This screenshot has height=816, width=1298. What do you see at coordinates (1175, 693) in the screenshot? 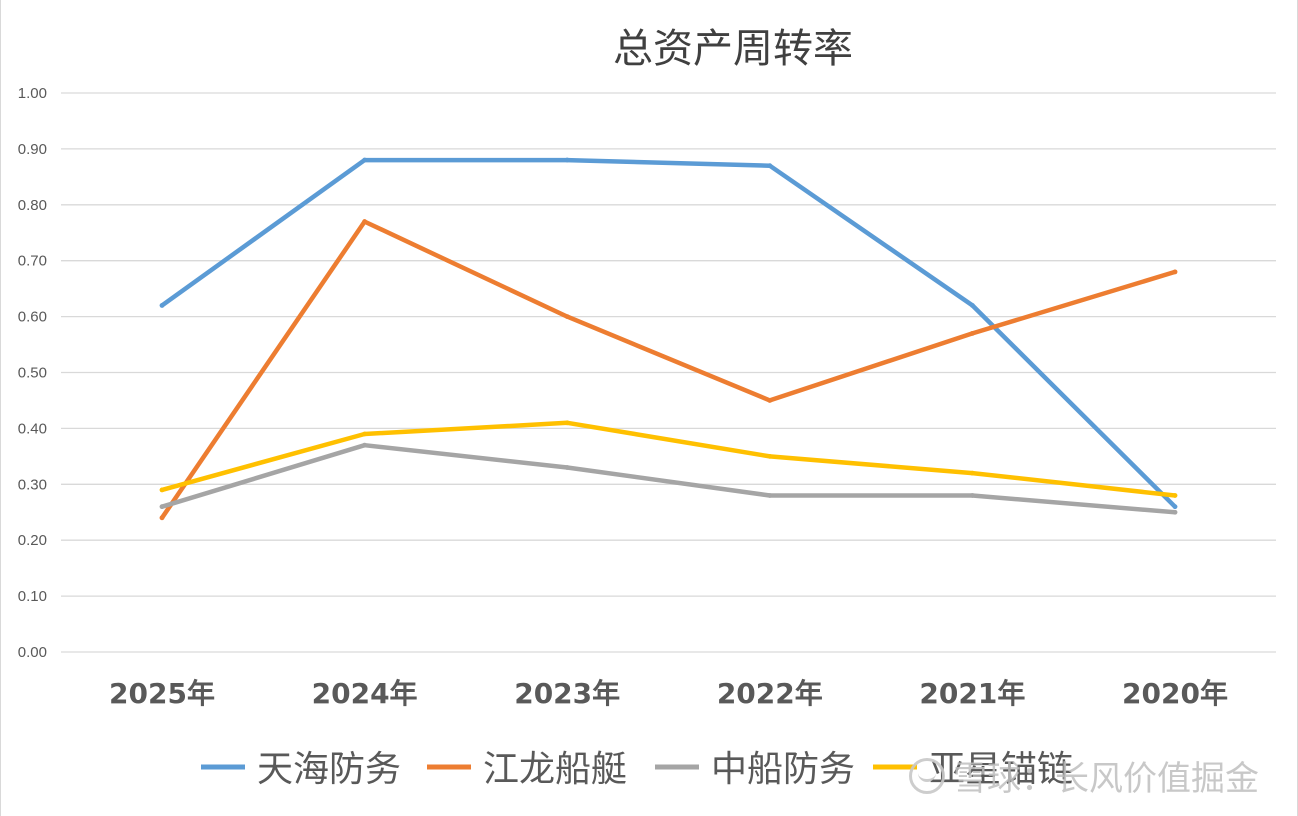
I see `x-tick-label: 2020年` at bounding box center [1175, 693].